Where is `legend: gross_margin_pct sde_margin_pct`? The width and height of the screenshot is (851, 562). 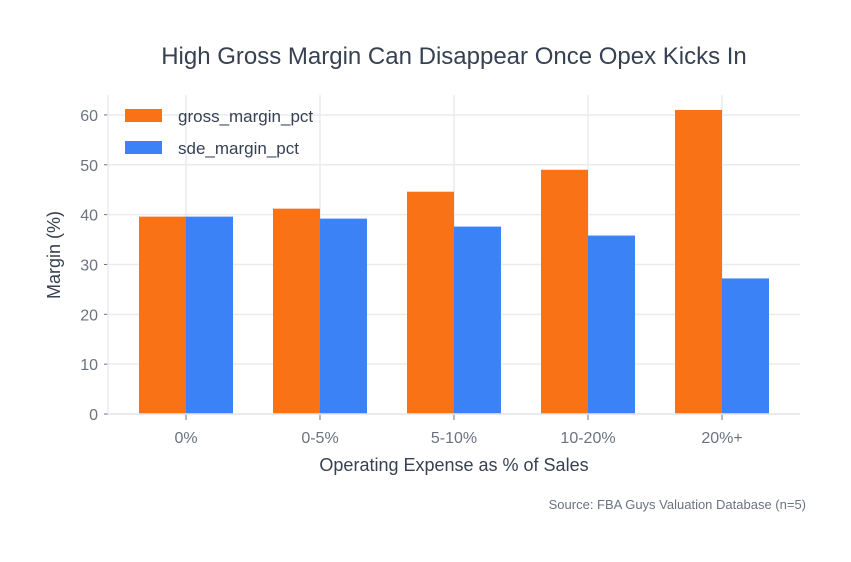 legend: gross_margin_pct sde_margin_pct is located at coordinates (219, 132).